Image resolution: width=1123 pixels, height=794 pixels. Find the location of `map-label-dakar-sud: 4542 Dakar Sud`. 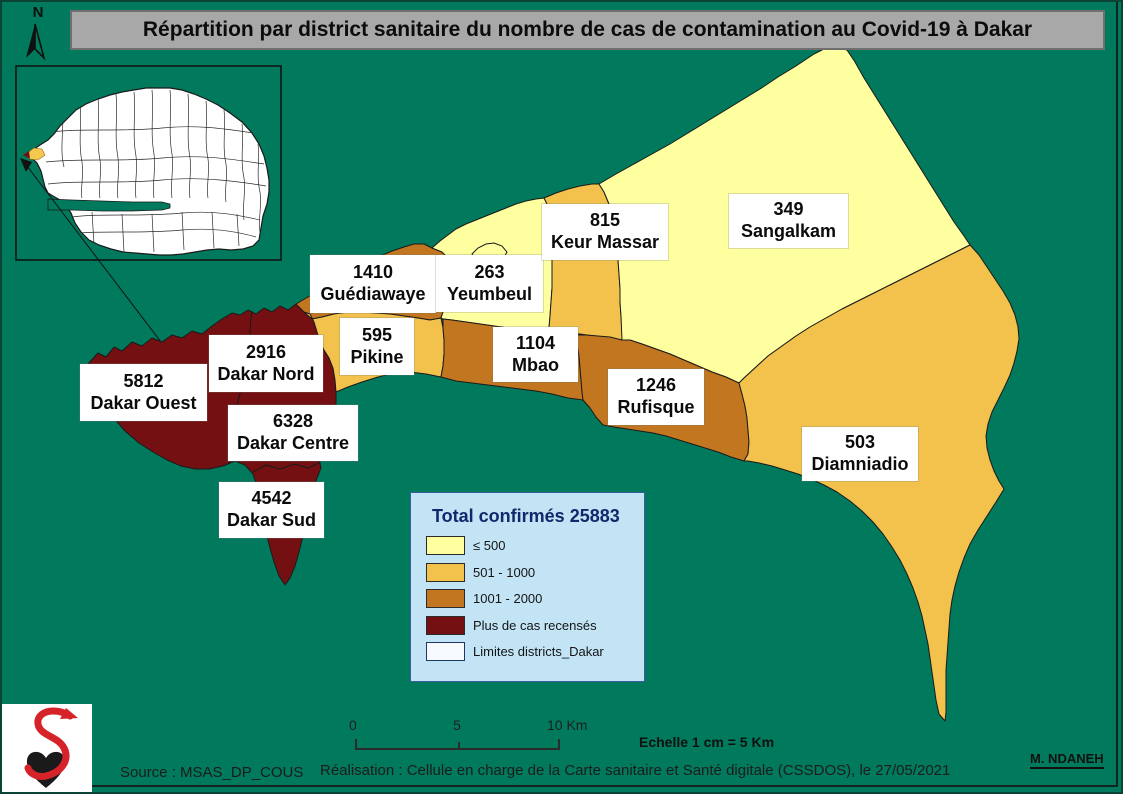

map-label-dakar-sud: 4542 Dakar Sud is located at coordinates (271, 510).